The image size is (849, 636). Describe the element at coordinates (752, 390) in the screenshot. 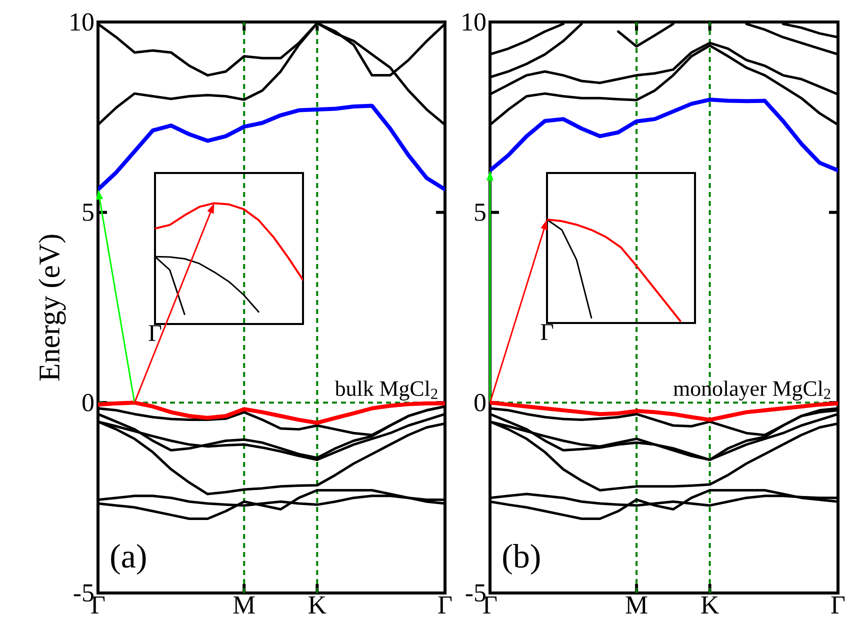

I see `annotation: monolayer MgCl$_{2}$` at that location.